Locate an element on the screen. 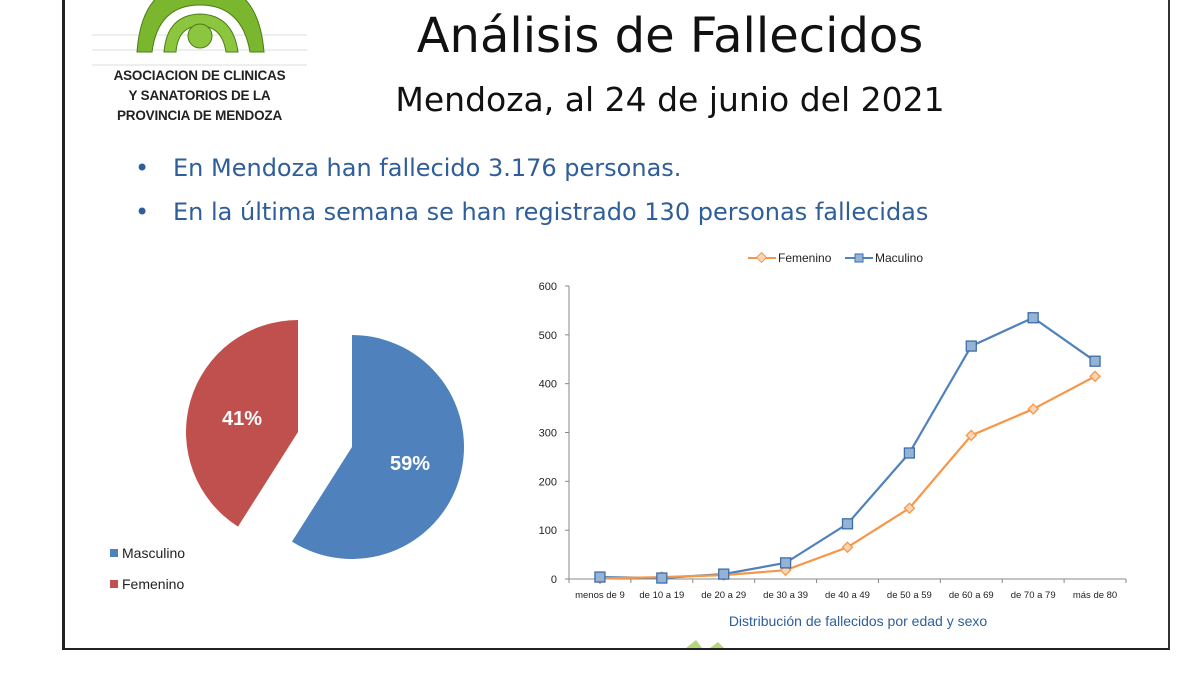 The width and height of the screenshot is (1200, 675). y-tick-label: 100 is located at coordinates (548, 531).